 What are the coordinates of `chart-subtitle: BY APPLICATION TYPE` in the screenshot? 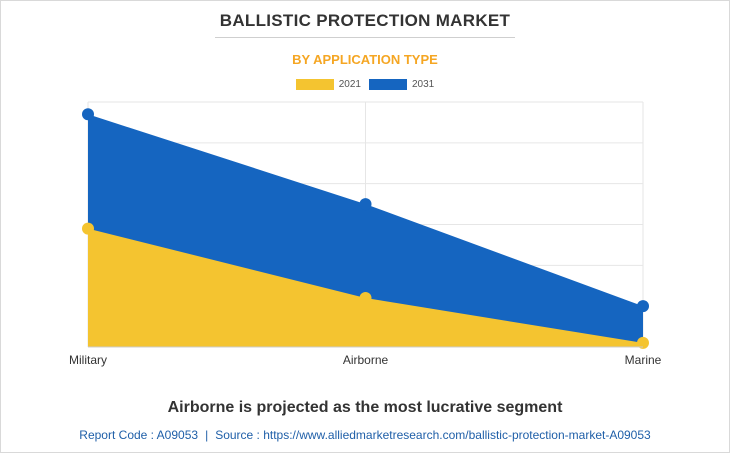 It's located at (365, 59).